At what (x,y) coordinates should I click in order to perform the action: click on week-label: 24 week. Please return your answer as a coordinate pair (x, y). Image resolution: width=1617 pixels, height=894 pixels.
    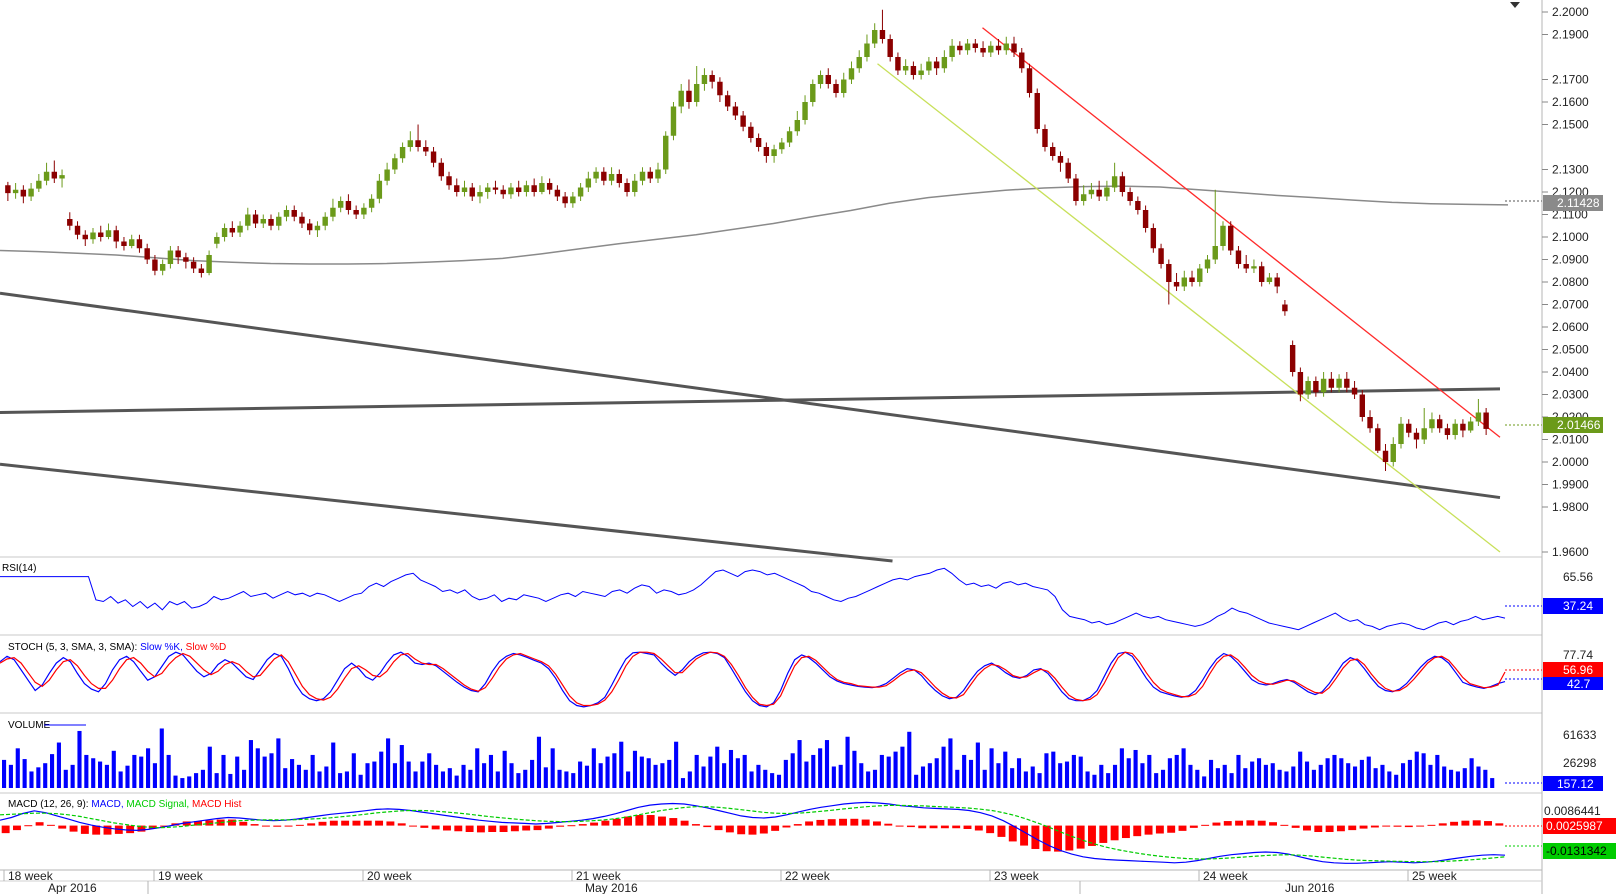
    Looking at the image, I should click on (1226, 876).